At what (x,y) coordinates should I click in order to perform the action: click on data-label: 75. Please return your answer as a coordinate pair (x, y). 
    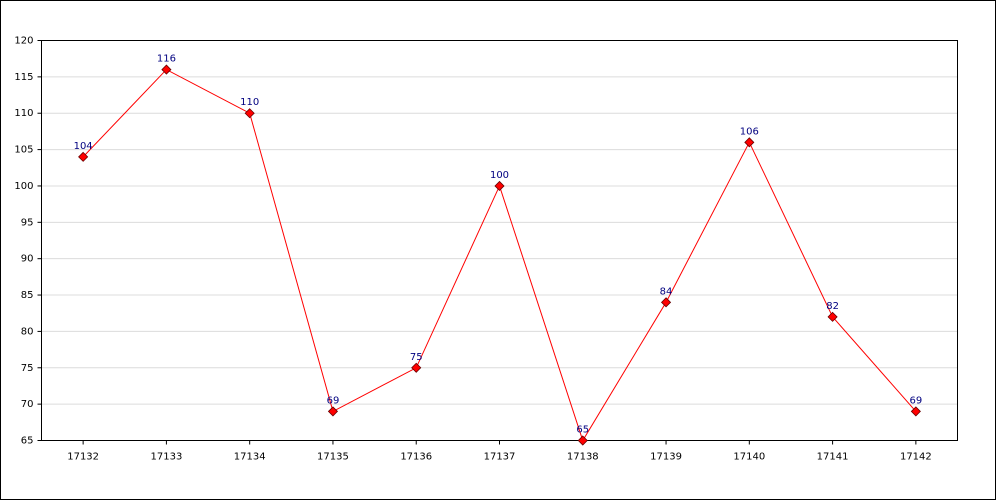
    Looking at the image, I should click on (416, 357).